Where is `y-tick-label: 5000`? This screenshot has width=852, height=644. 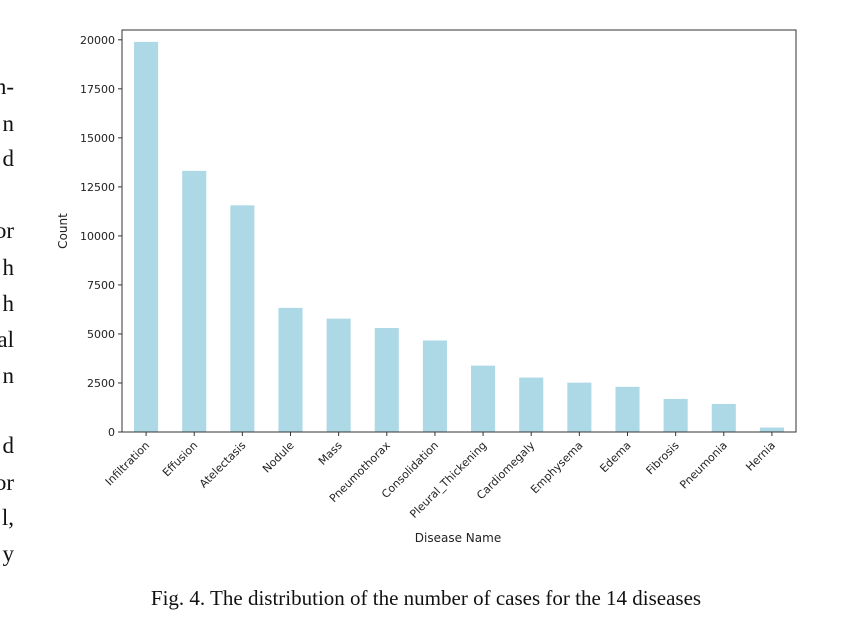 y-tick-label: 5000 is located at coordinates (101, 334).